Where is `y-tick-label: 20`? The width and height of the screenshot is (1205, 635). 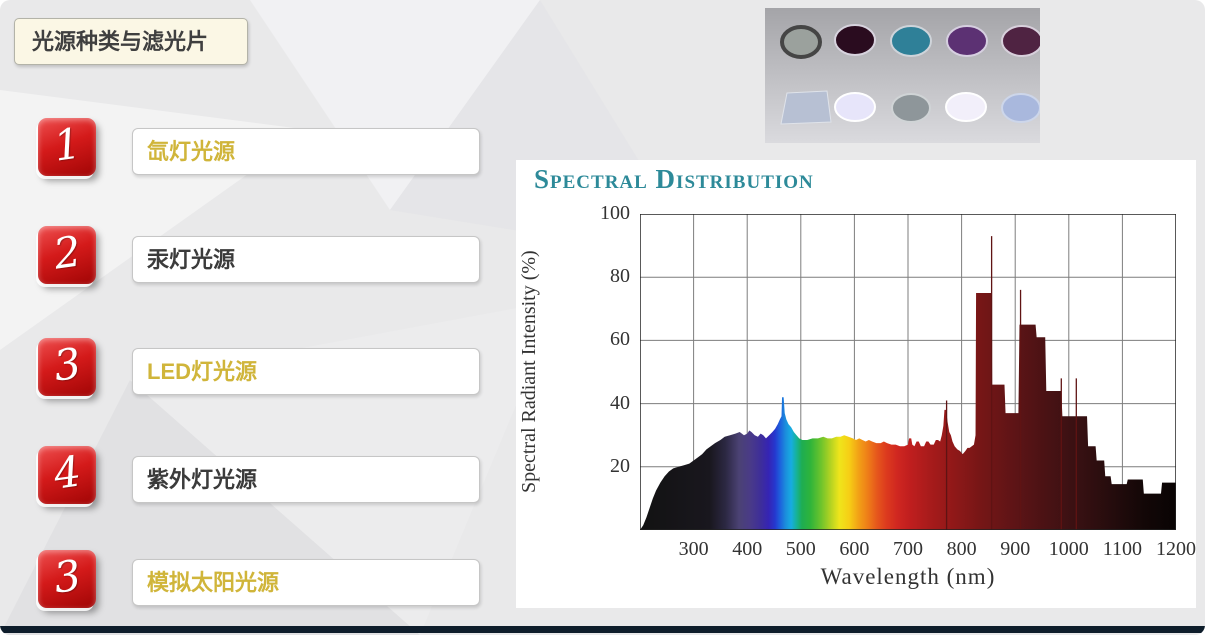
y-tick-label: 20 is located at coordinates (620, 465).